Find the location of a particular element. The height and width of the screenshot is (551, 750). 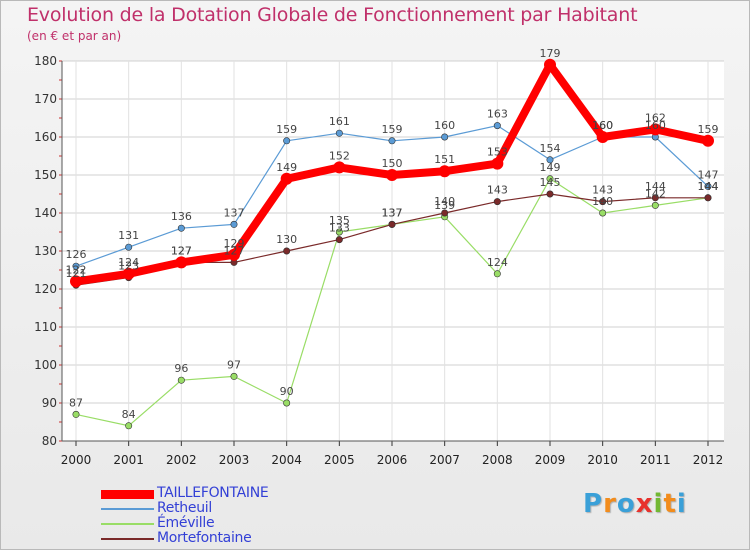

data-label-taillefontaine: 151 is located at coordinates (444, 159).